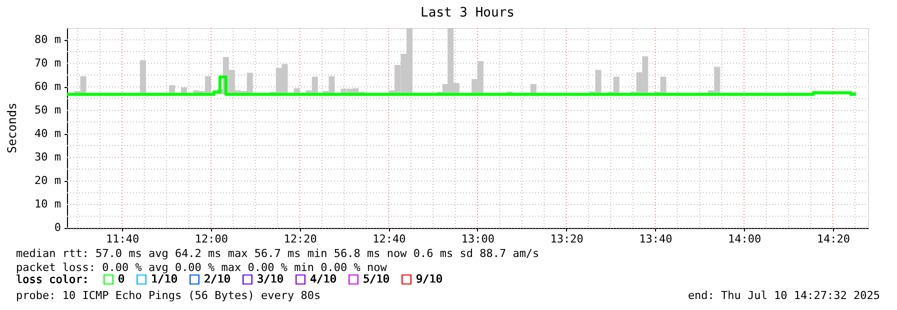 This screenshot has height=310, width=897. I want to click on x-tick-label: 13:00, so click(478, 239).